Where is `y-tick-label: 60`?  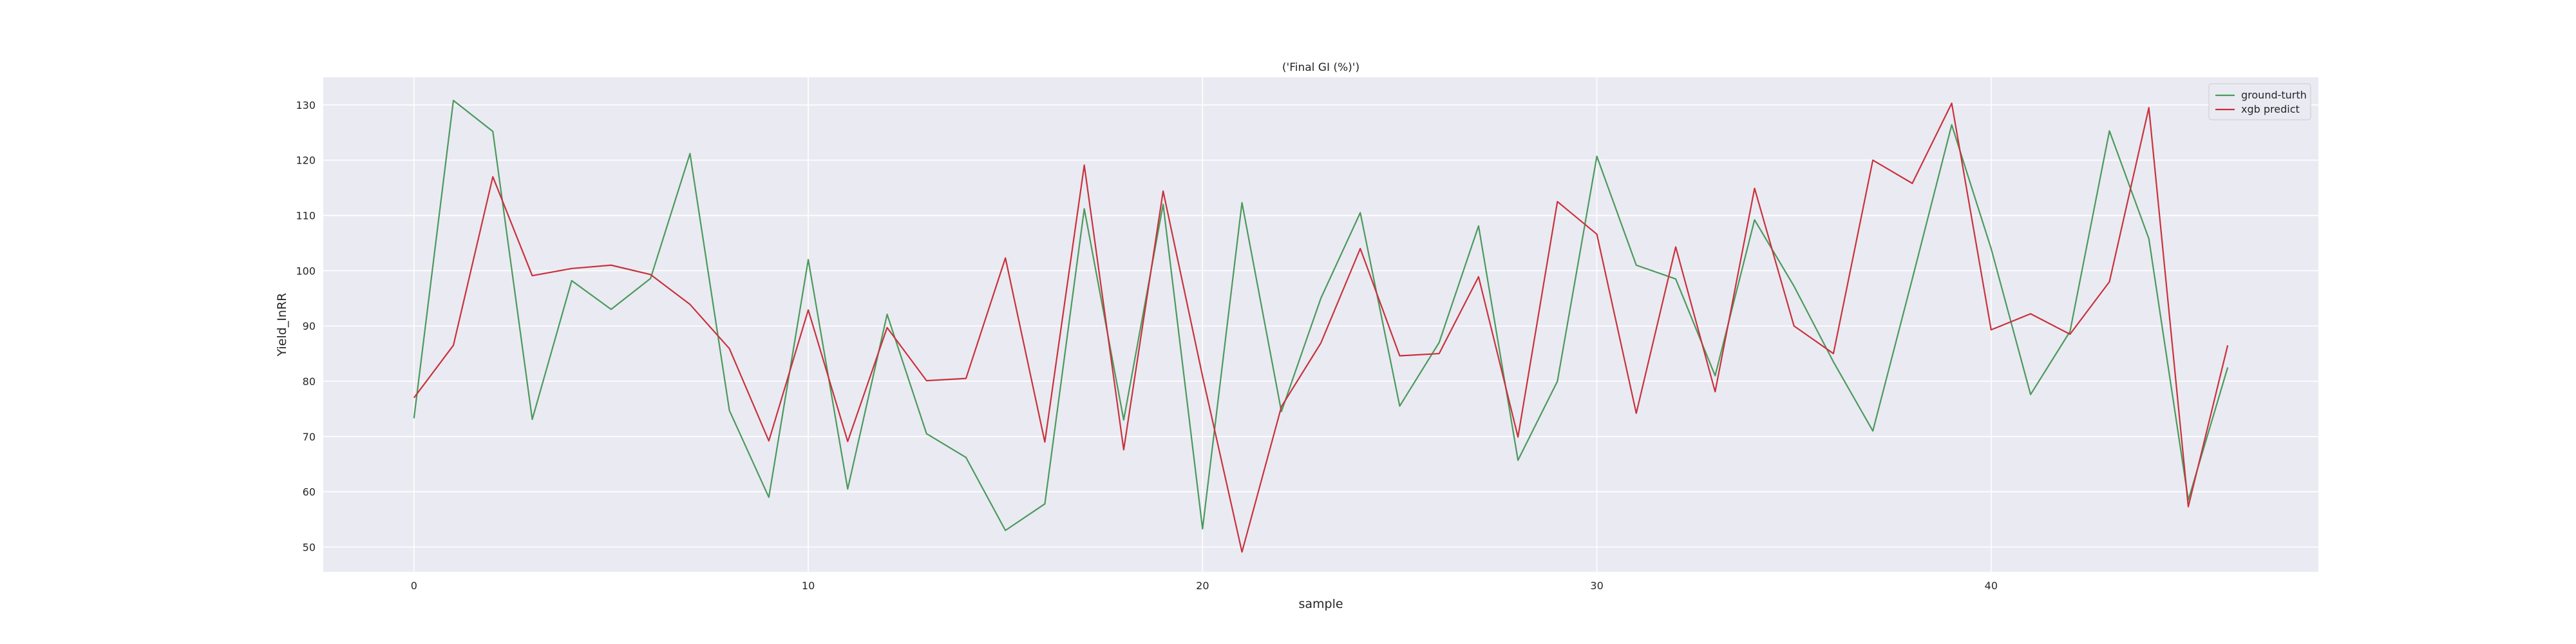
y-tick-label: 60 is located at coordinates (309, 492).